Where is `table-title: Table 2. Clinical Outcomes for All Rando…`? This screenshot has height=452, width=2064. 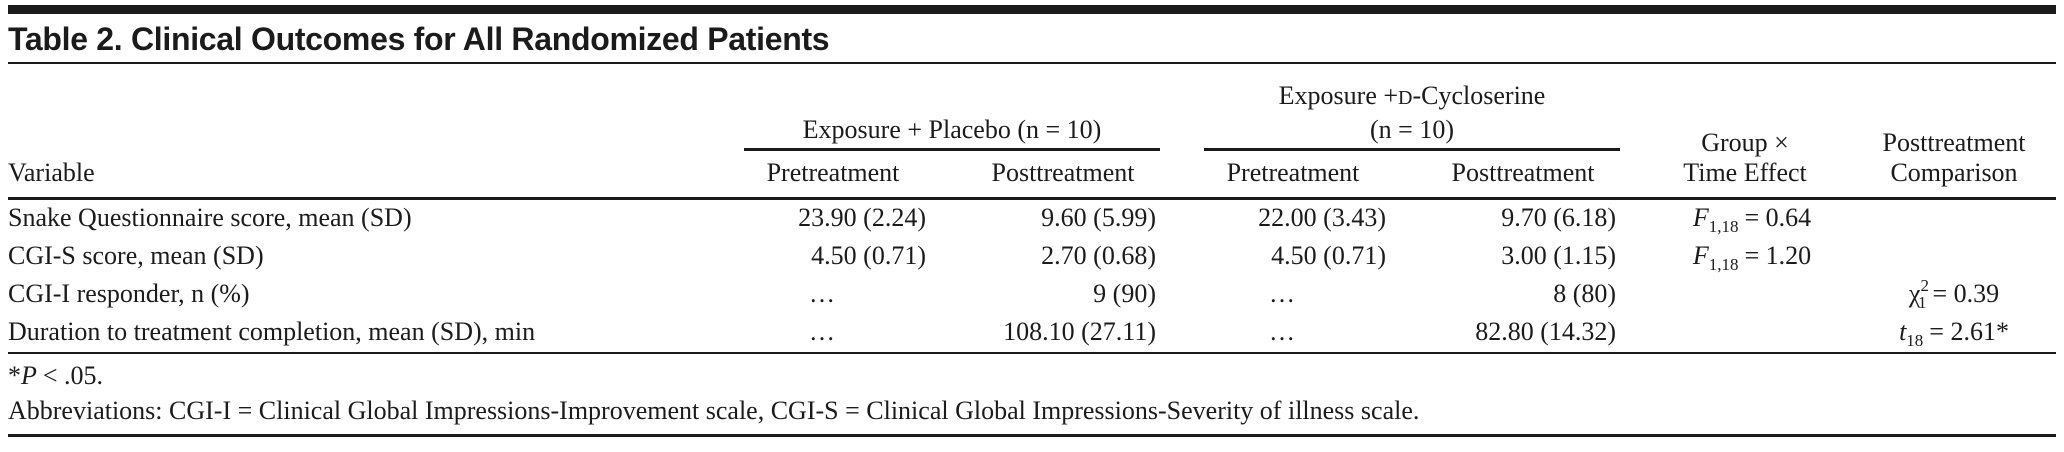
table-title: Table 2. Clinical Outcomes for All Rando… is located at coordinates (1032, 39).